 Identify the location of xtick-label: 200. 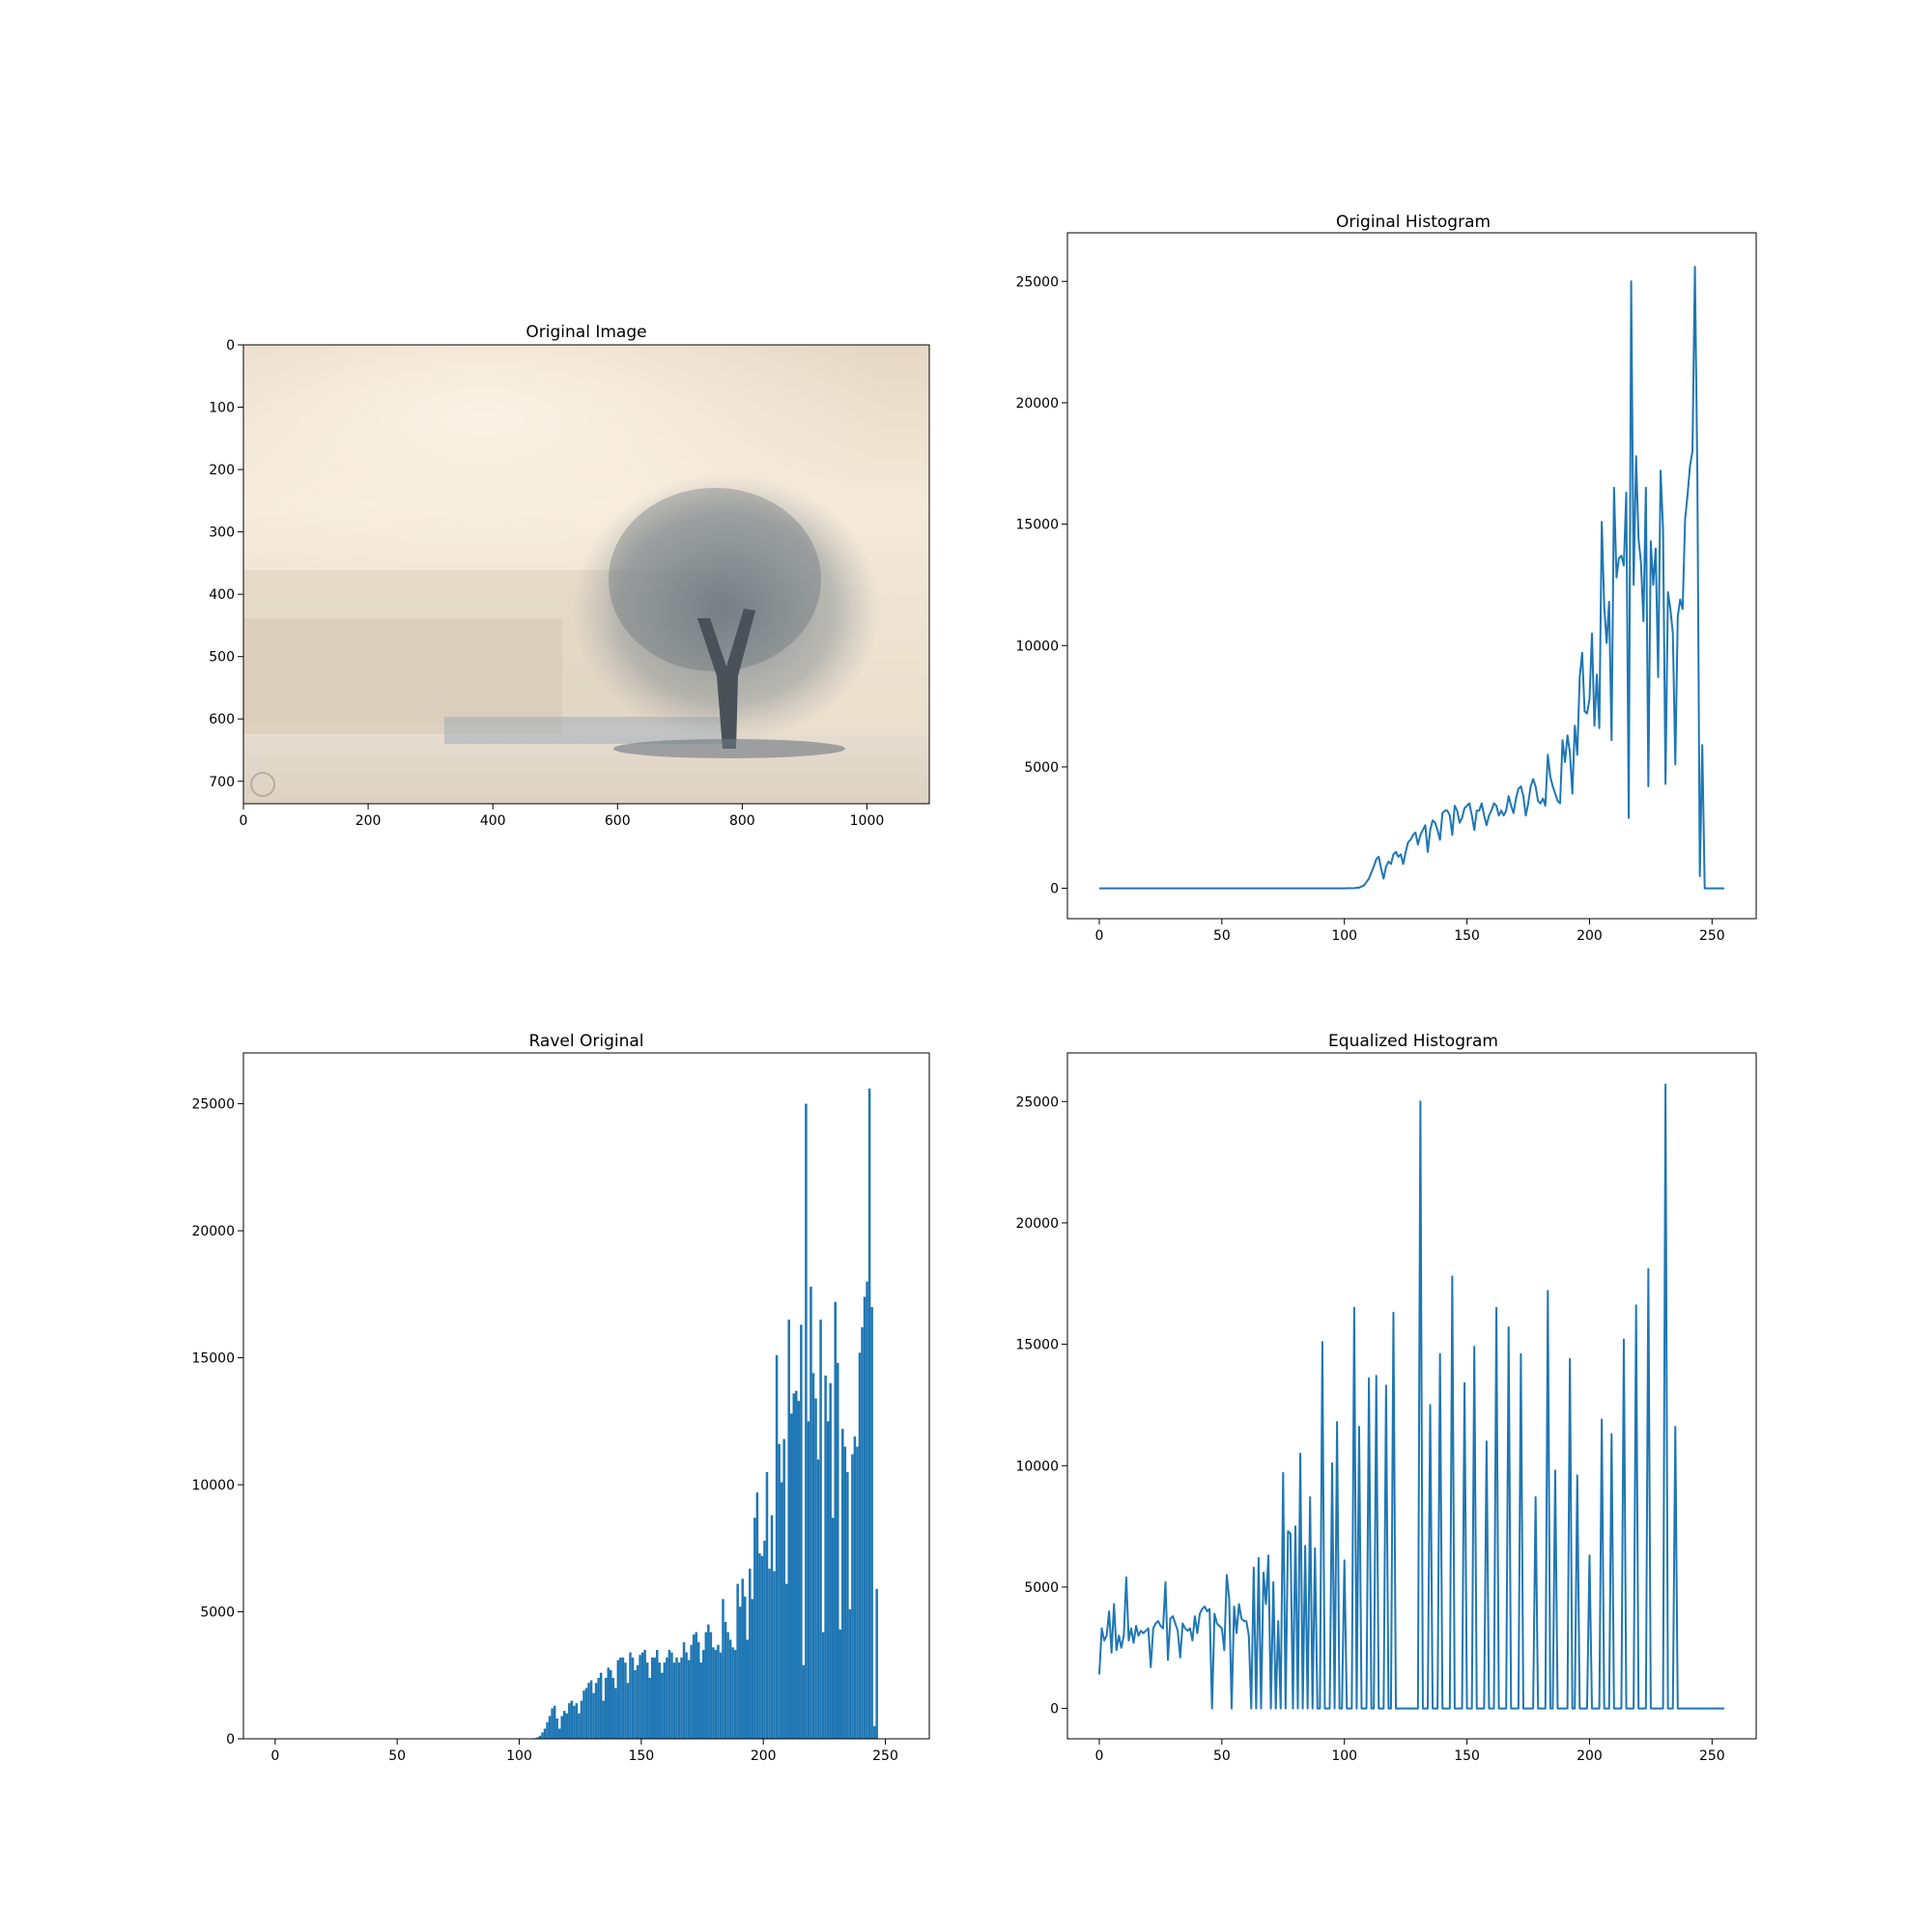
(1590, 1756).